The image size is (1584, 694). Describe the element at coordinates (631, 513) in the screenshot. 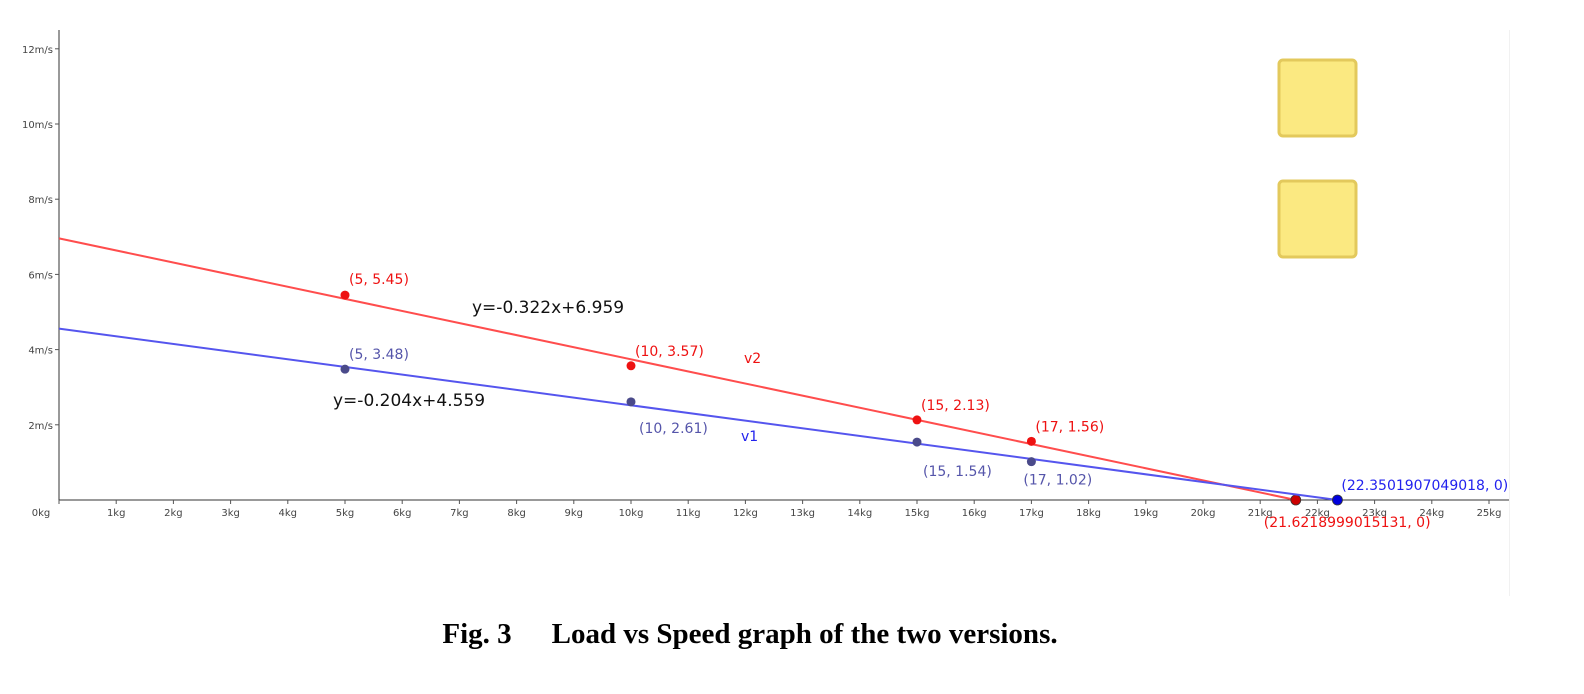

I see `x-tick-label: 10kg` at that location.